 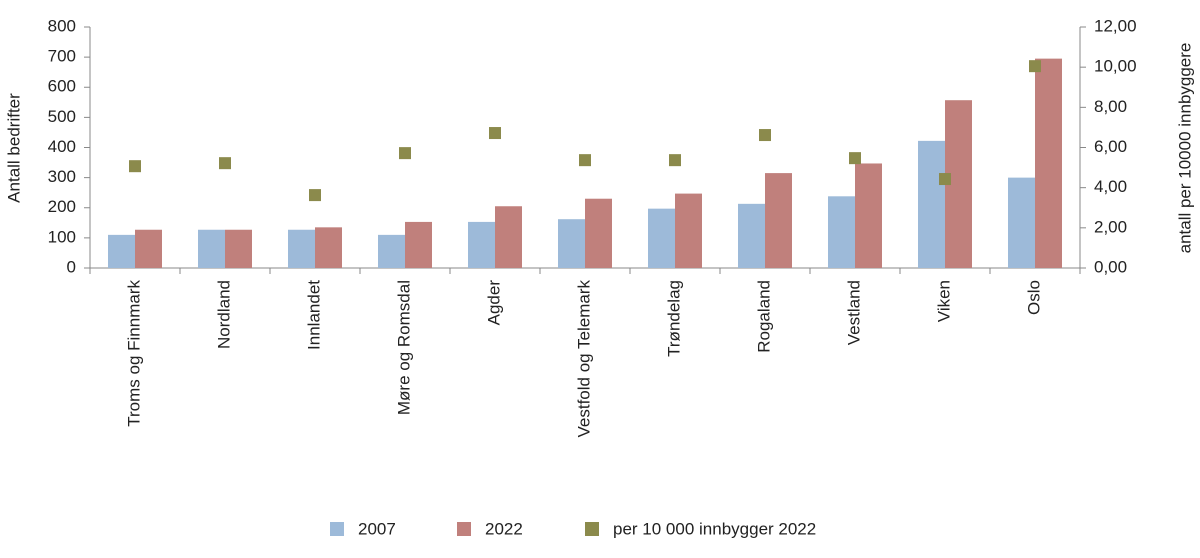 What do you see at coordinates (71, 266) in the screenshot?
I see `y-tick-label: 0` at bounding box center [71, 266].